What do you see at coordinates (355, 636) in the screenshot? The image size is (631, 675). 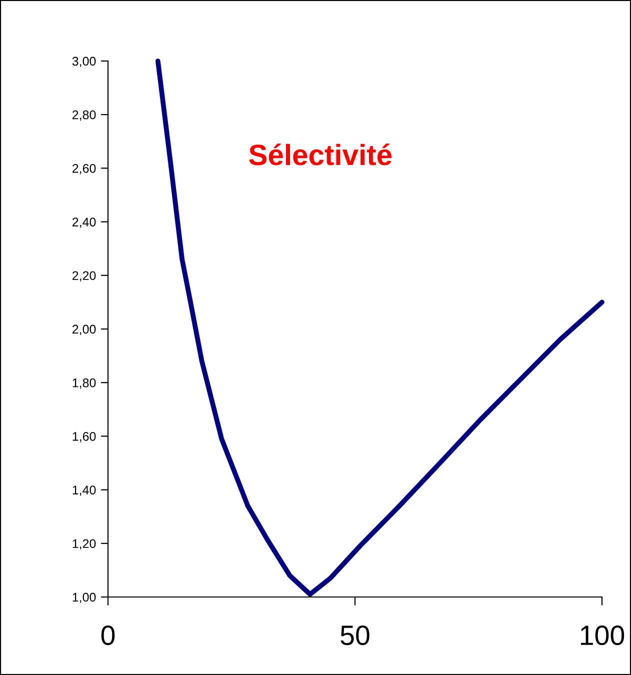 I see `x-tick-label: 50` at bounding box center [355, 636].